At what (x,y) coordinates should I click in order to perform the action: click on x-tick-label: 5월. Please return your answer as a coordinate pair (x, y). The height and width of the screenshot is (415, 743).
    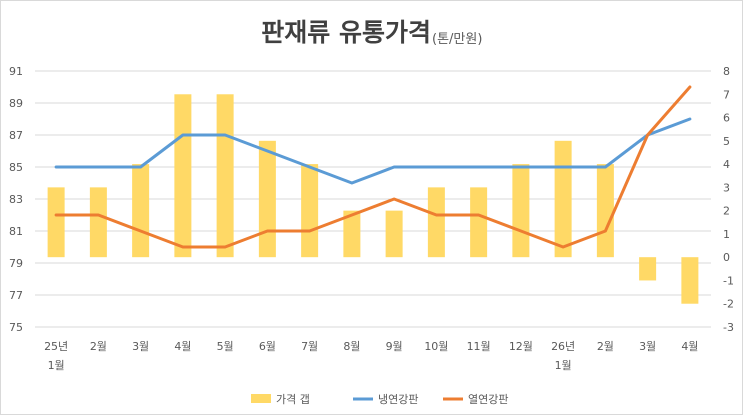
    Looking at the image, I should click on (225, 346).